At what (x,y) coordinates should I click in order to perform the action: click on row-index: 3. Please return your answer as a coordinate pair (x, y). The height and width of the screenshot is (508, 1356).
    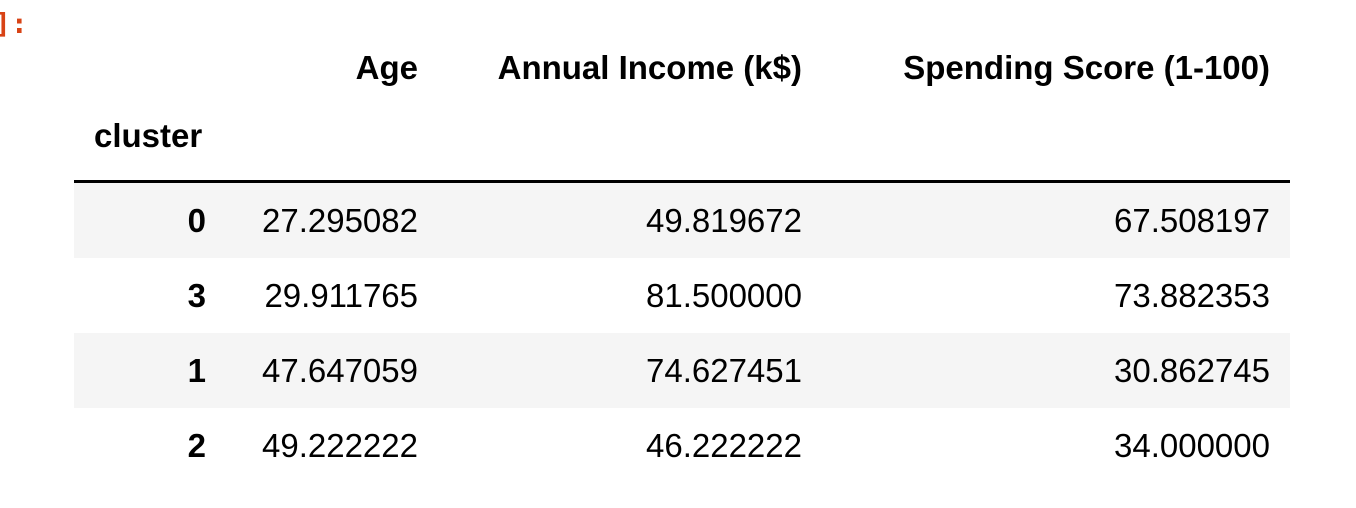
    Looking at the image, I should click on (196, 295).